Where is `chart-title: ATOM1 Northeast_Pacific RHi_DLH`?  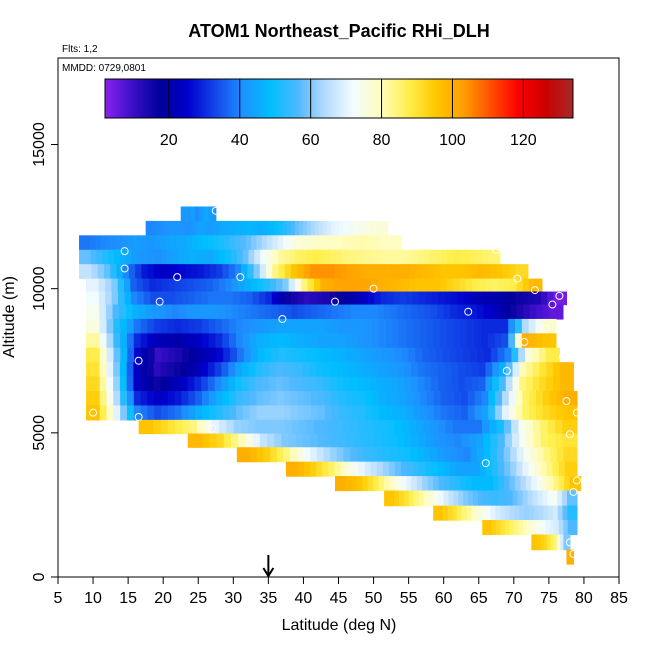 chart-title: ATOM1 Northeast_Pacific RHi_DLH is located at coordinates (338, 31).